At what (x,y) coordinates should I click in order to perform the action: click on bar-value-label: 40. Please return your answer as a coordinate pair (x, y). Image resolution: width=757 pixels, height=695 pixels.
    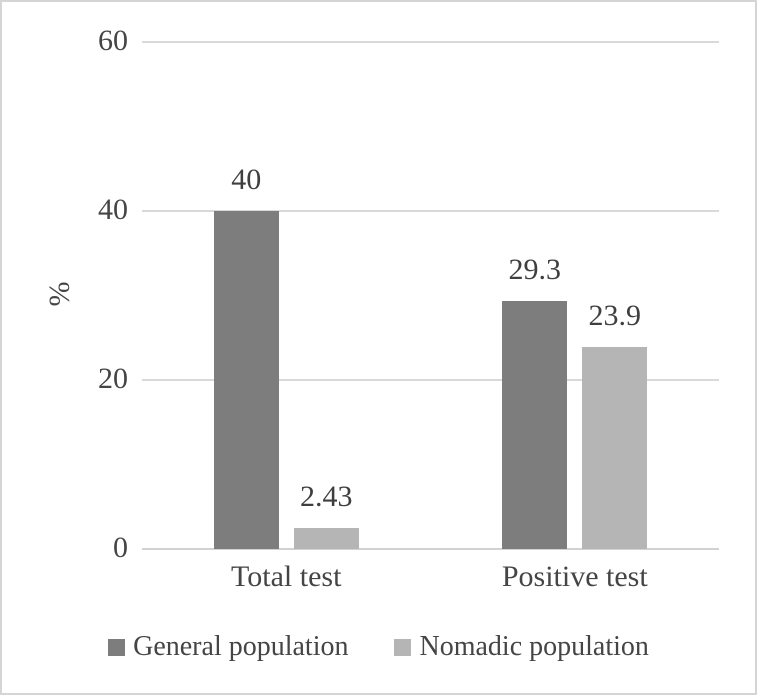
    Looking at the image, I should click on (246, 179).